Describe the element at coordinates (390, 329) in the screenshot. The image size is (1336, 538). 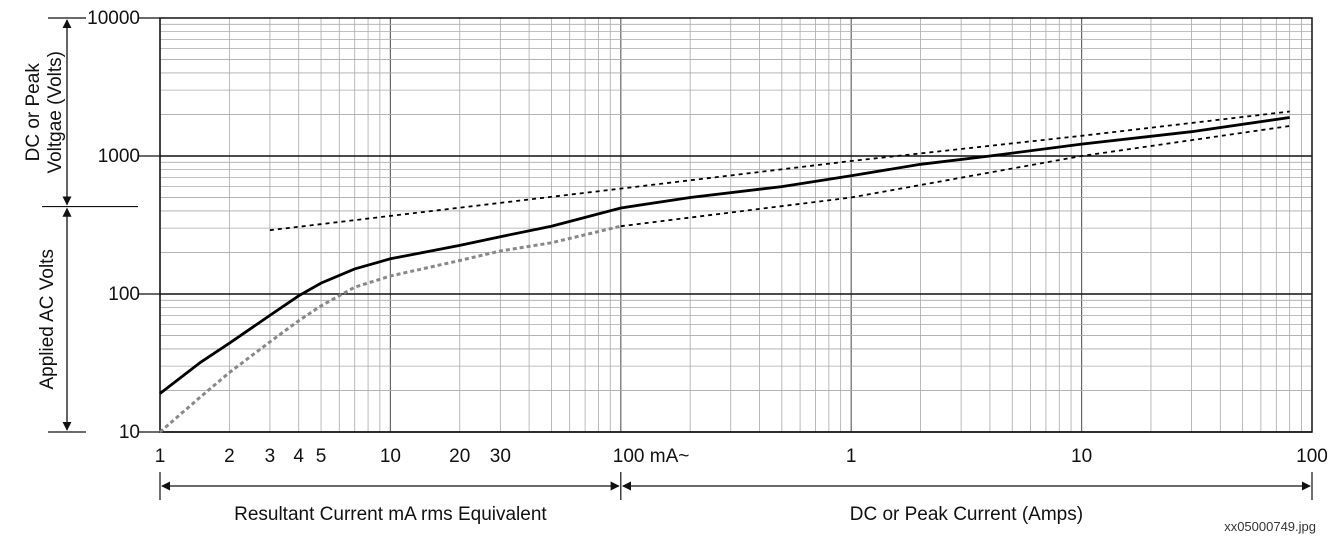
I see `series-line-dotted-gray` at that location.